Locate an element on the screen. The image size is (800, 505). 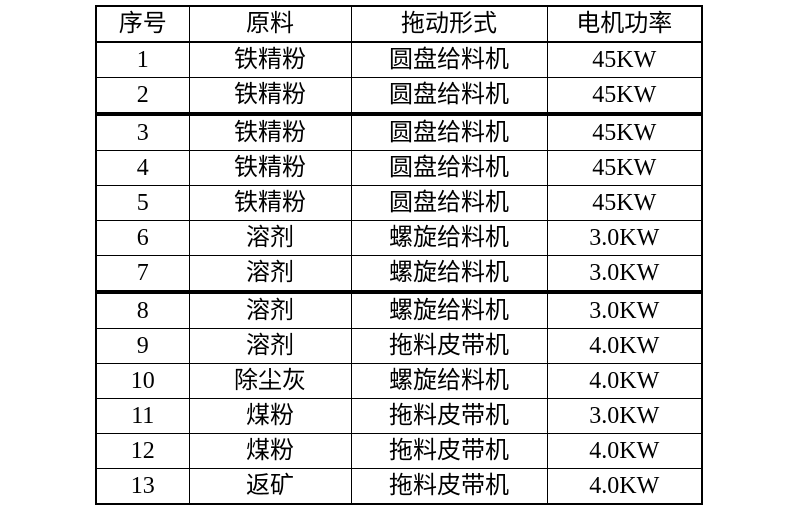
cell-no: 12 is located at coordinates (142, 451).